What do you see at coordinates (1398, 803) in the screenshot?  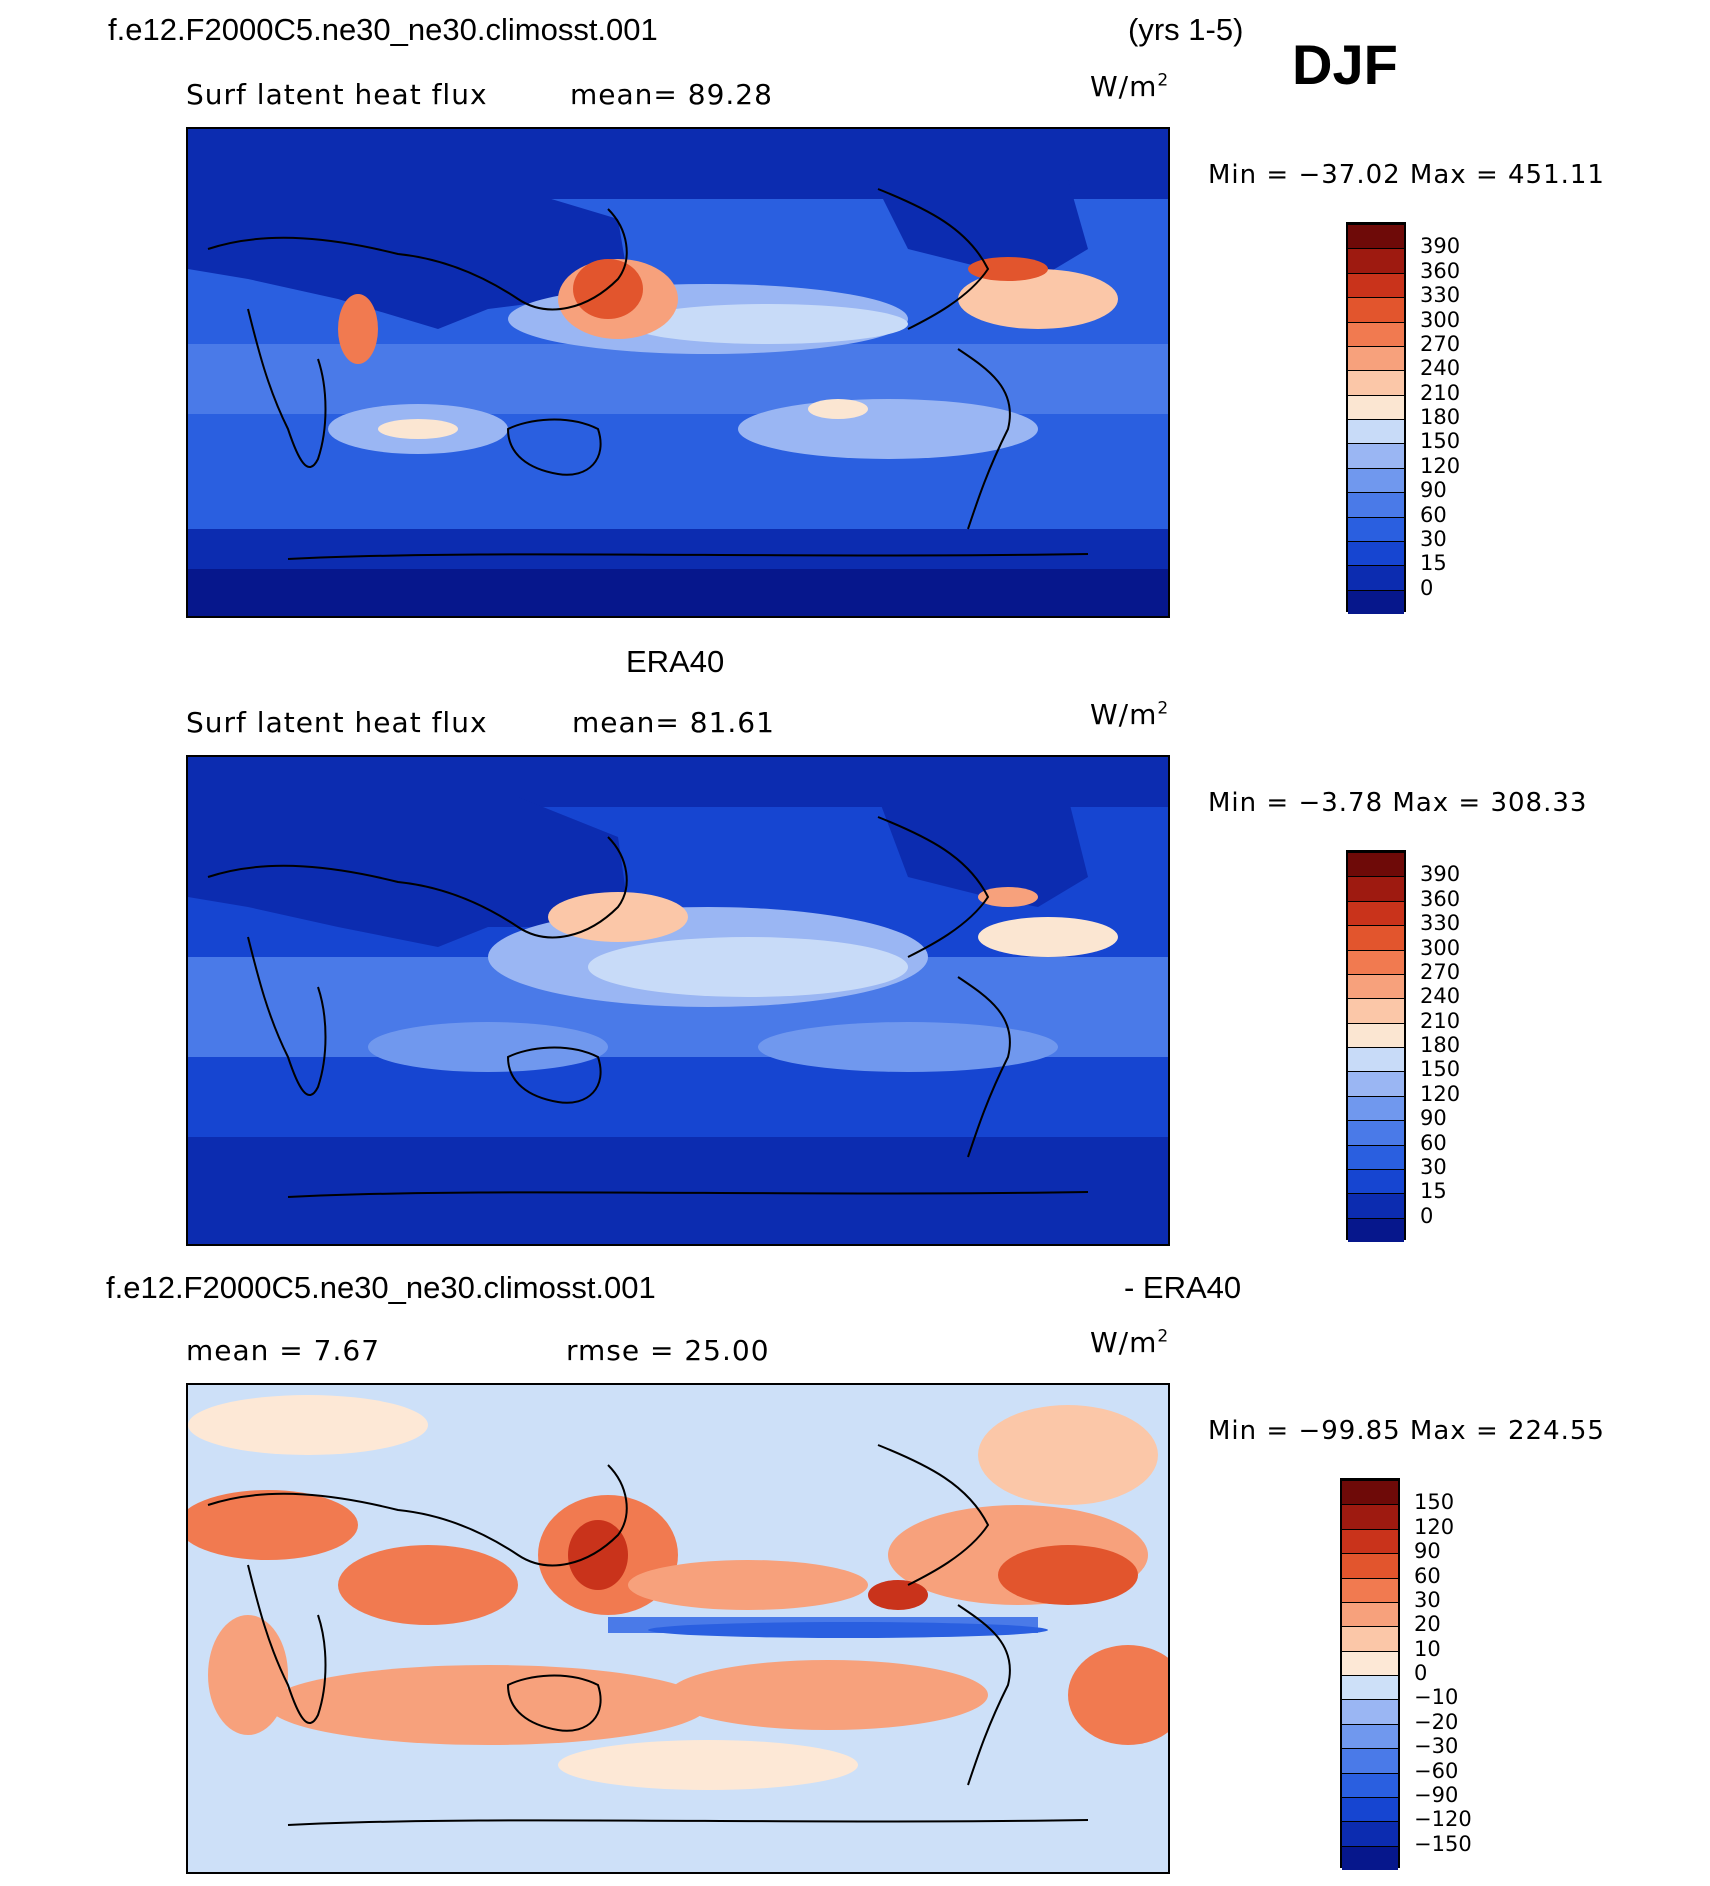 I see `panel-obs-minmax: Min = −3.78 Max = 308.33` at bounding box center [1398, 803].